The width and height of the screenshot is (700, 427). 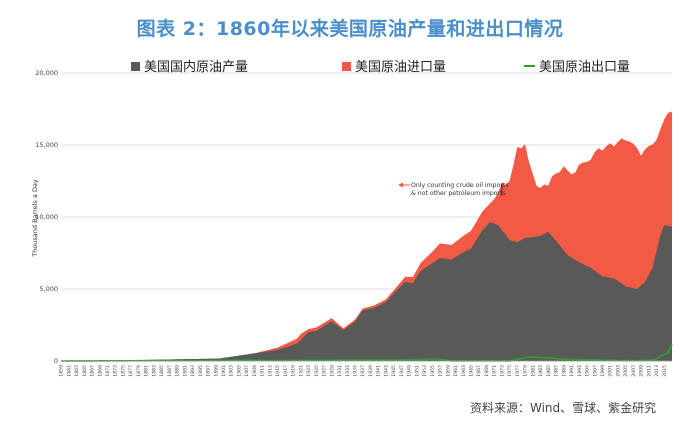 What do you see at coordinates (626, 371) in the screenshot?
I see `x-tick-label: 2005` at bounding box center [626, 371].